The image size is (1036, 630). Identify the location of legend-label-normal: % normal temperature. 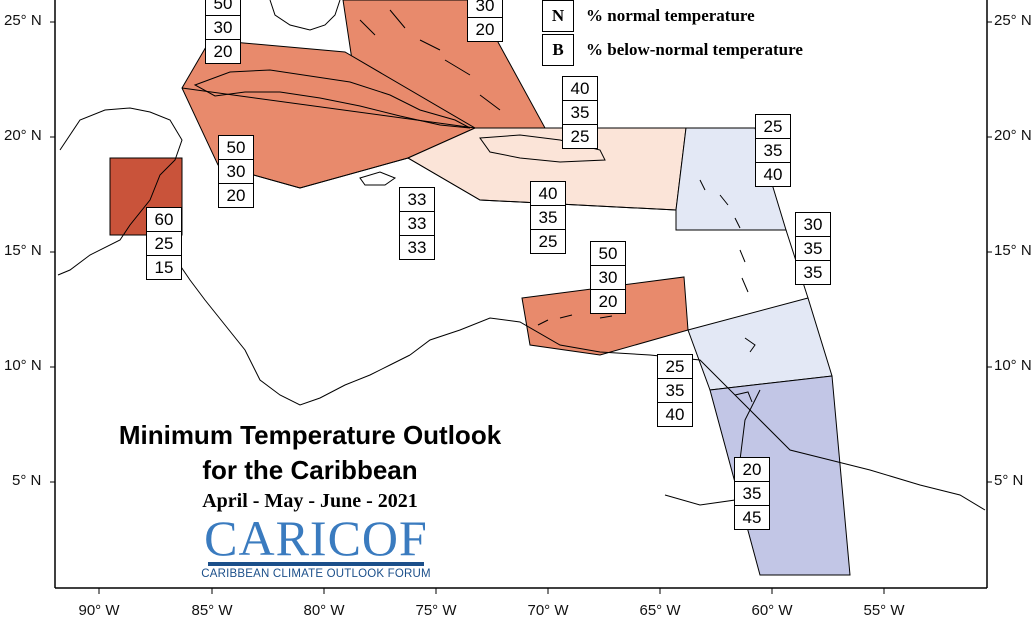
(670, 15).